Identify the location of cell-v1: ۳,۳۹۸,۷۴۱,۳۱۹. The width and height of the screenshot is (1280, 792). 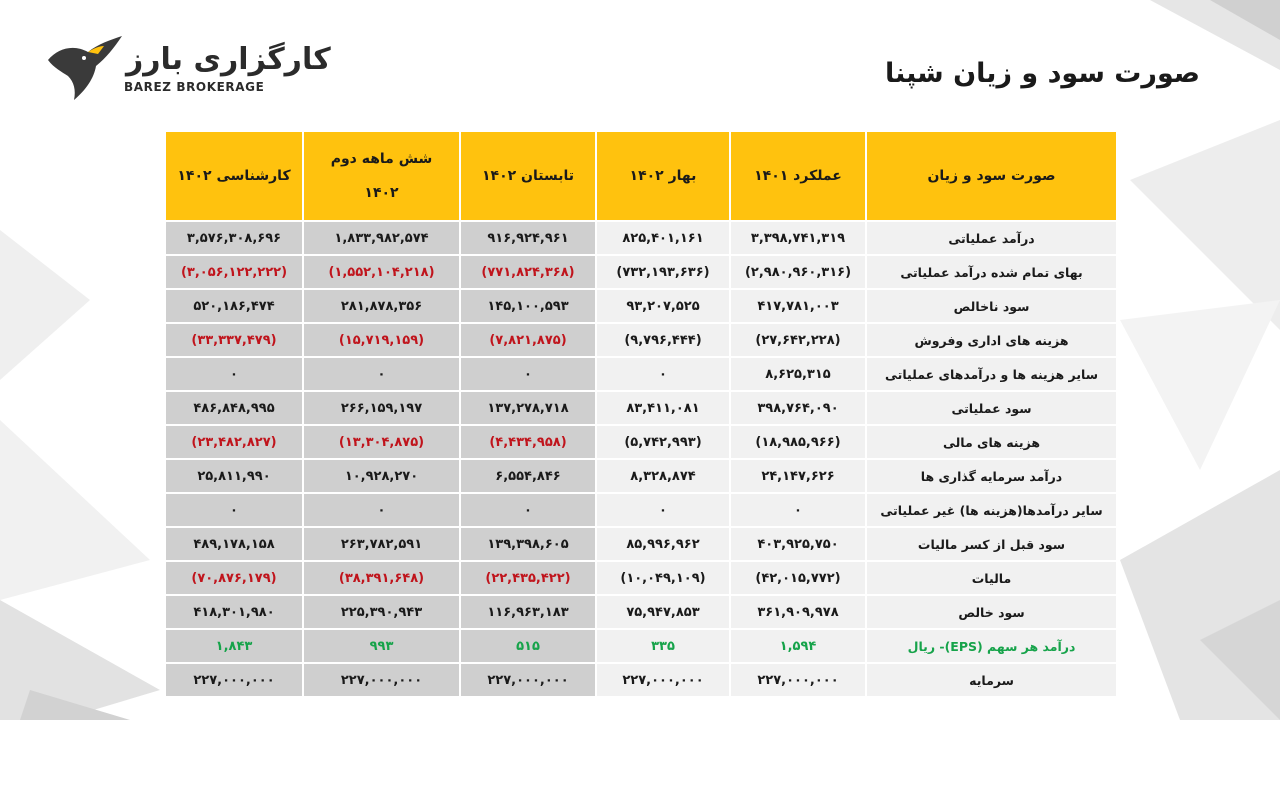
(798, 238).